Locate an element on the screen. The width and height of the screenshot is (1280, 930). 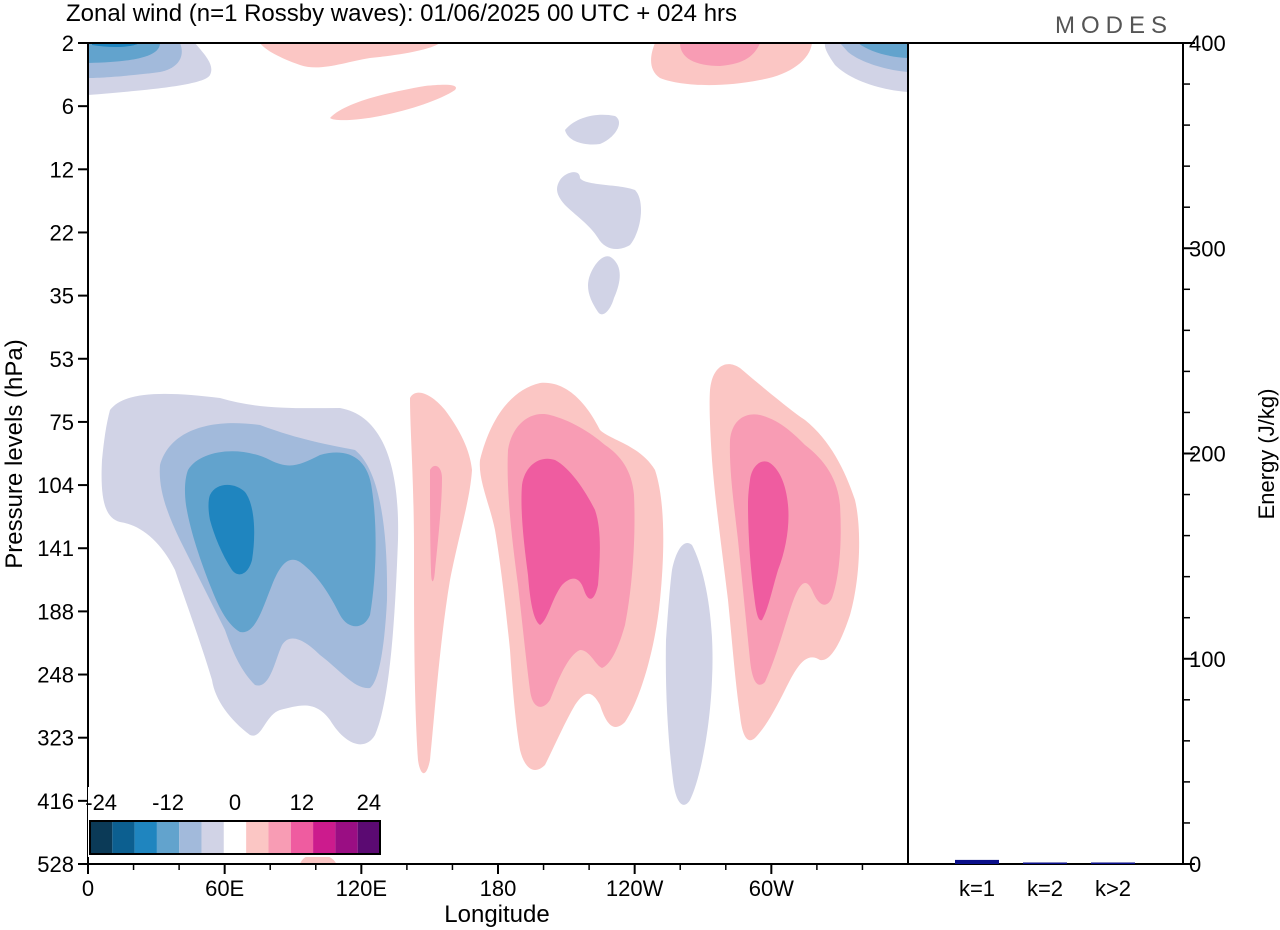
y-axis-energy: 0 100 200 300 400 is located at coordinates (1204, 454).